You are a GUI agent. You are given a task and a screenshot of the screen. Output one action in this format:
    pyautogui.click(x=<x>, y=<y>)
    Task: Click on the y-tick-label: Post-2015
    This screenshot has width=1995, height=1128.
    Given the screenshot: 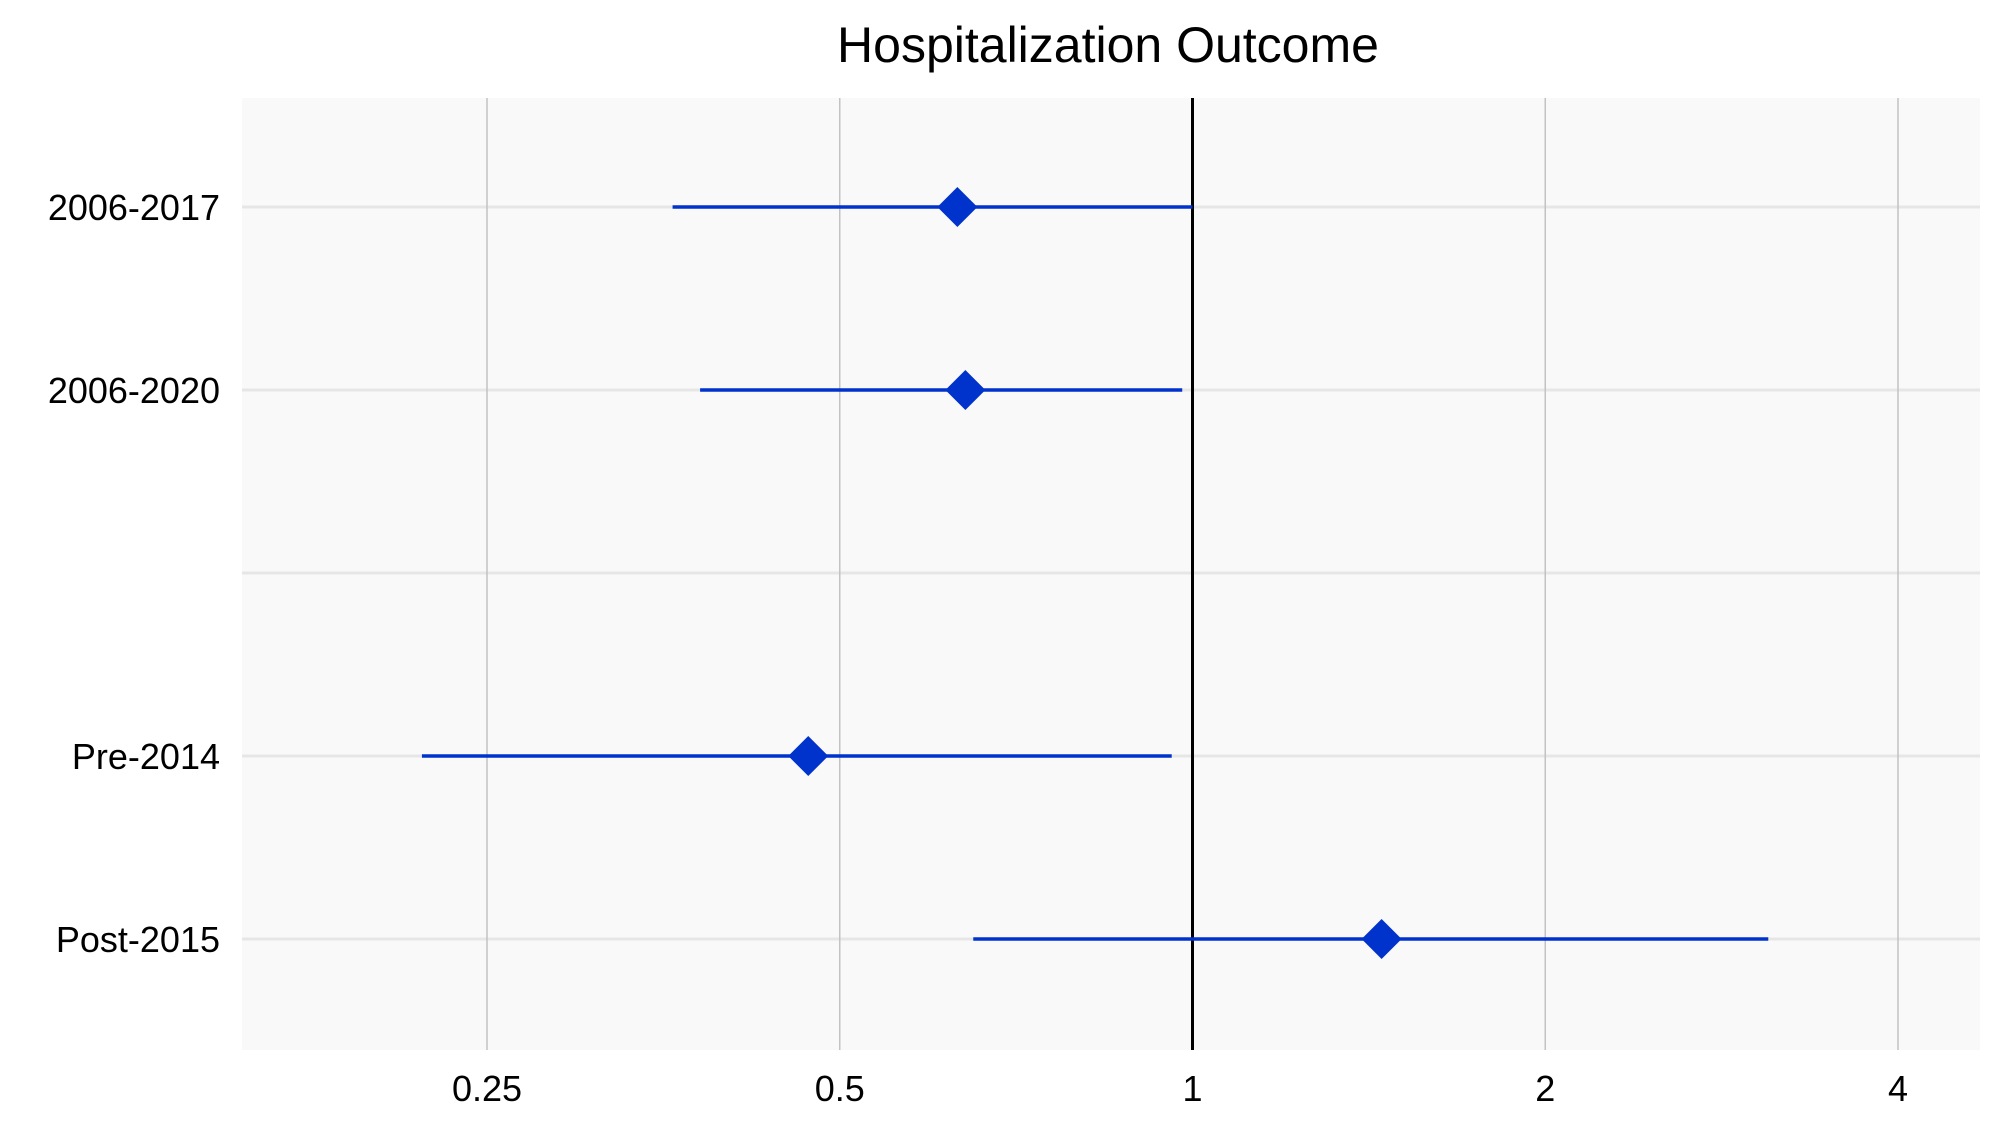 What is the action you would take?
    pyautogui.click(x=138, y=939)
    